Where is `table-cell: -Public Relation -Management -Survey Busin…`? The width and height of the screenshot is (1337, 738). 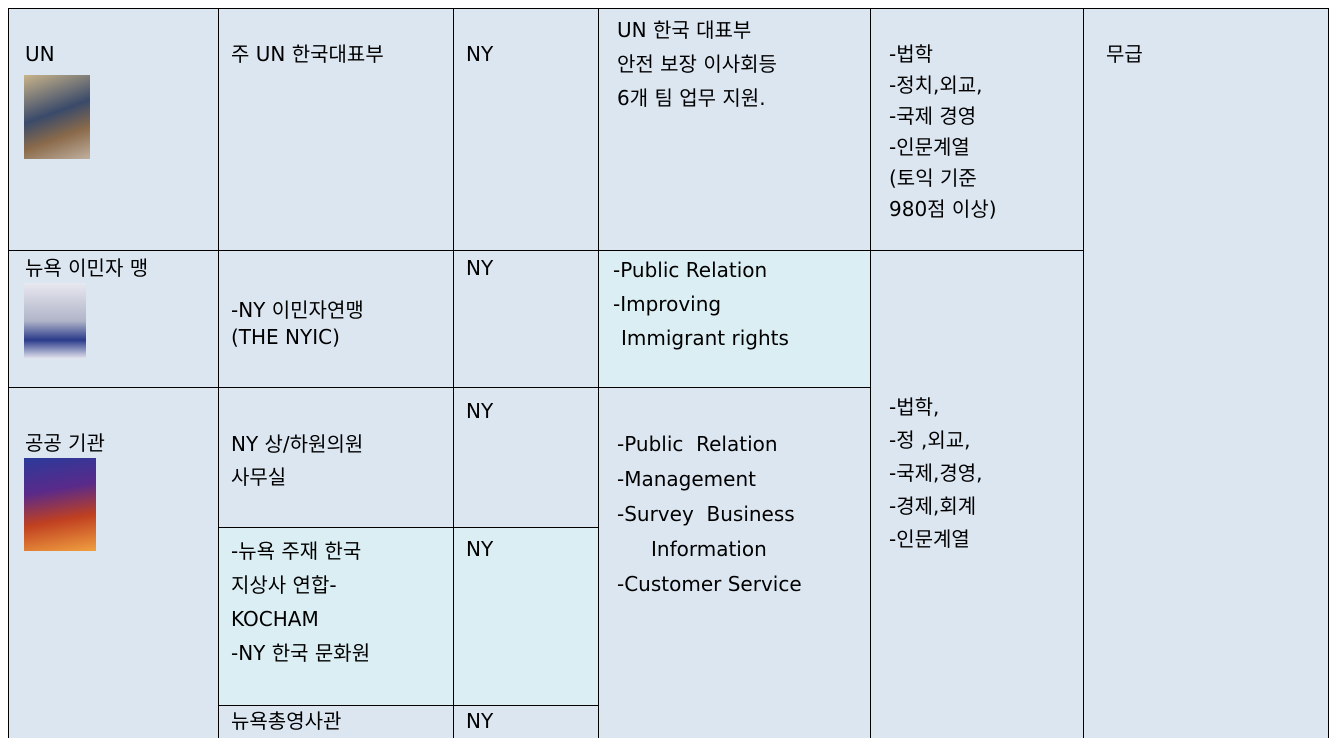 table-cell: -Public Relation -Management -Survey Busin… is located at coordinates (734, 562).